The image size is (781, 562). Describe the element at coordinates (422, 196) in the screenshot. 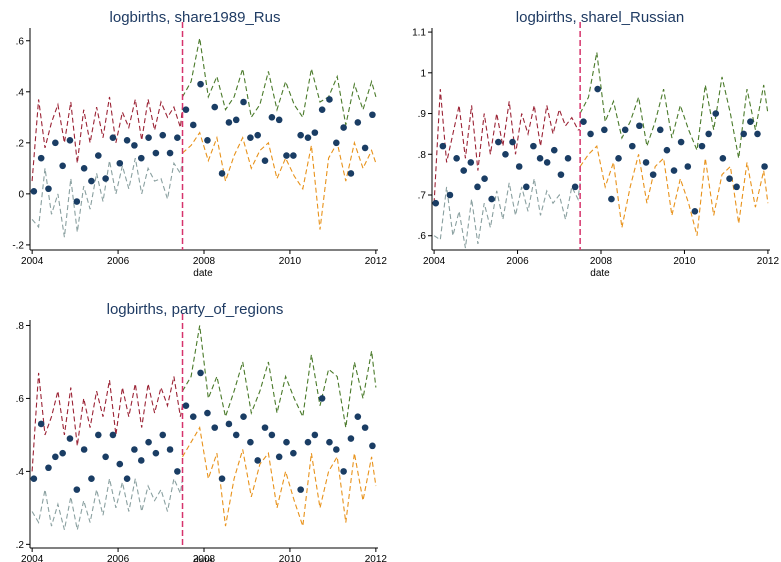

I see `y-tick-label: .7` at that location.